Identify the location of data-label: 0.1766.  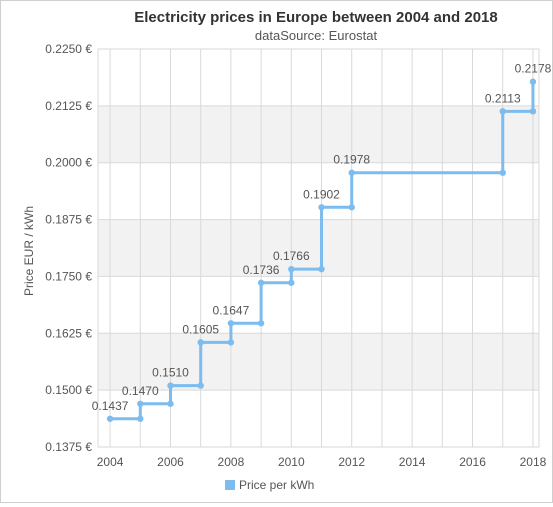
(291, 256).